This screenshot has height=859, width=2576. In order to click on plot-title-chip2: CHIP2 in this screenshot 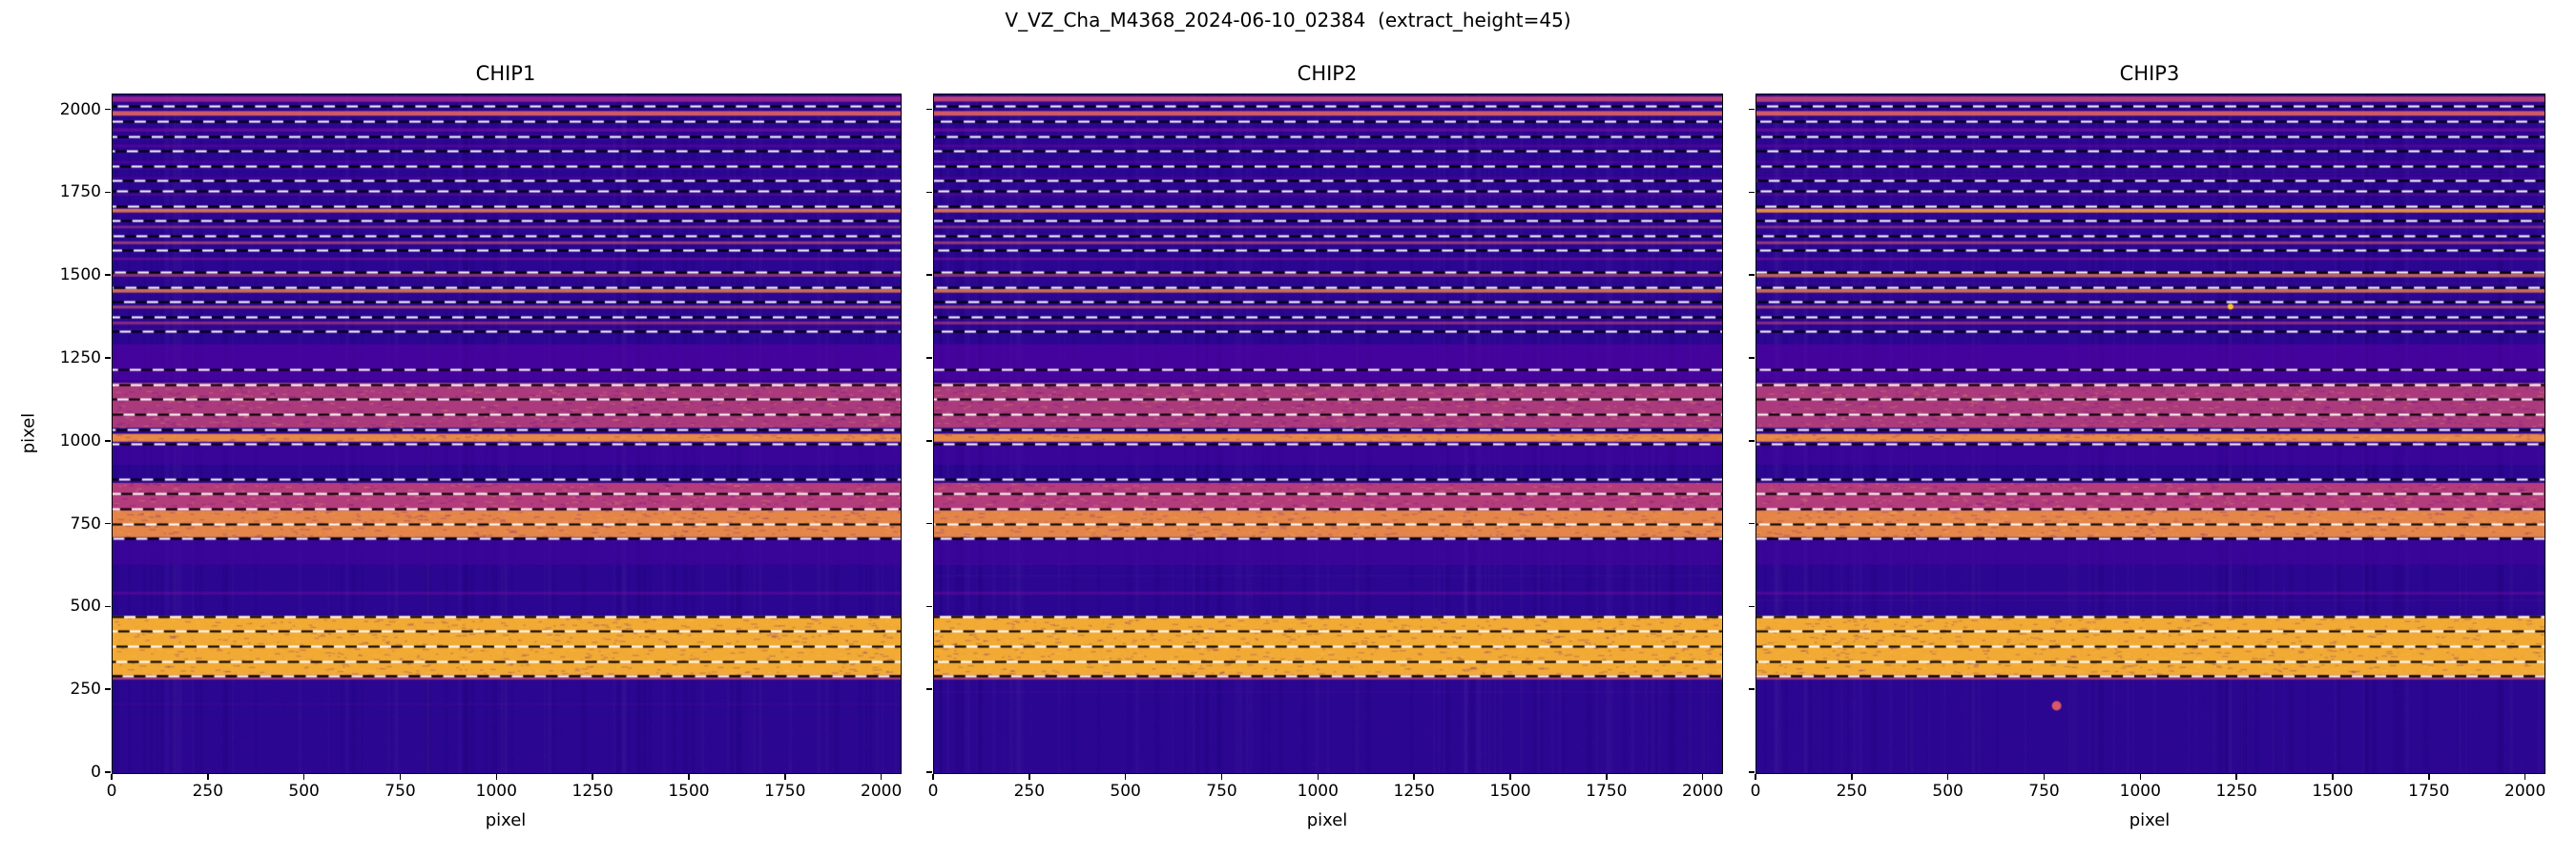, I will do `click(1327, 73)`.